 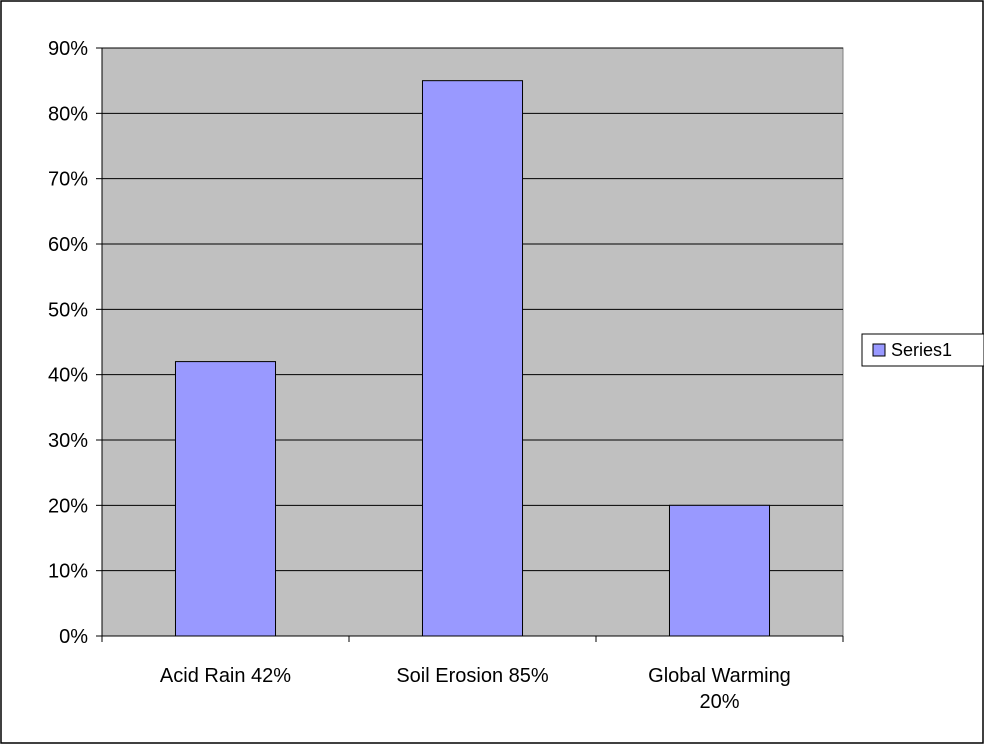 I want to click on x-tick-label: Soil Erosion 85%, so click(x=472, y=676).